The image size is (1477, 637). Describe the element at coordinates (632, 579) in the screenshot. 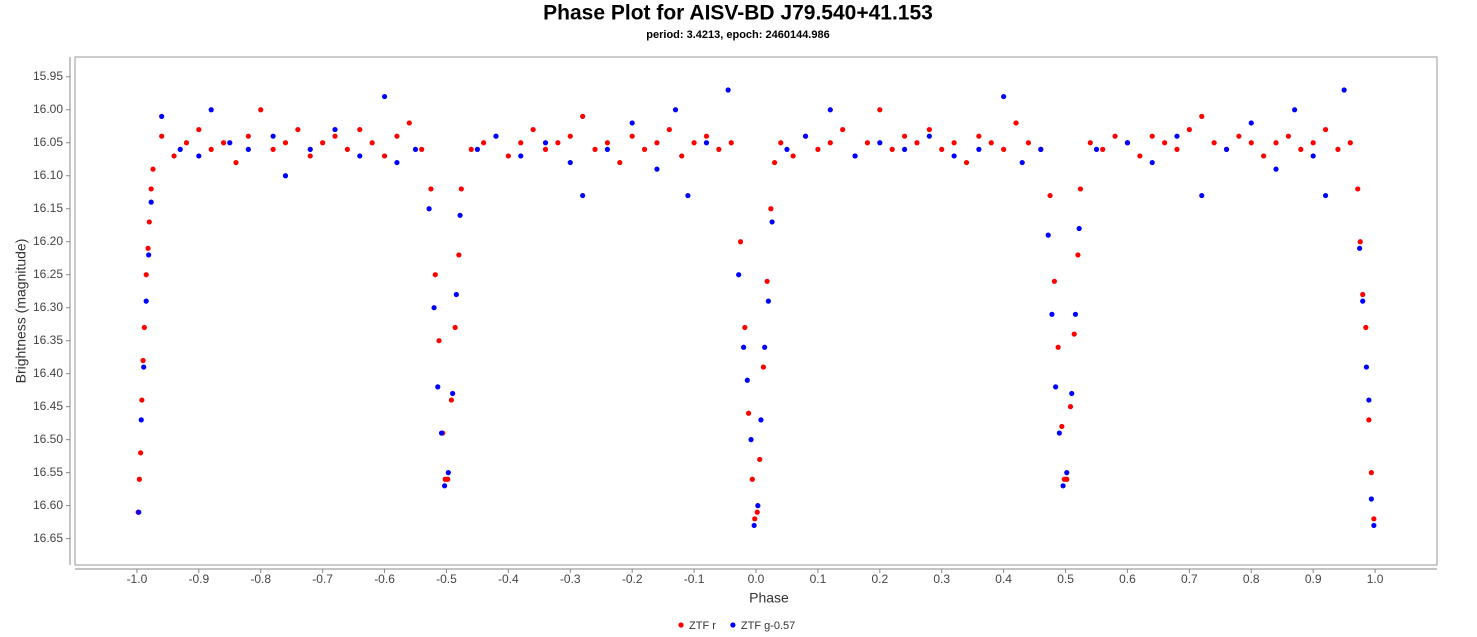

I see `x-tick-label: -0.2` at that location.